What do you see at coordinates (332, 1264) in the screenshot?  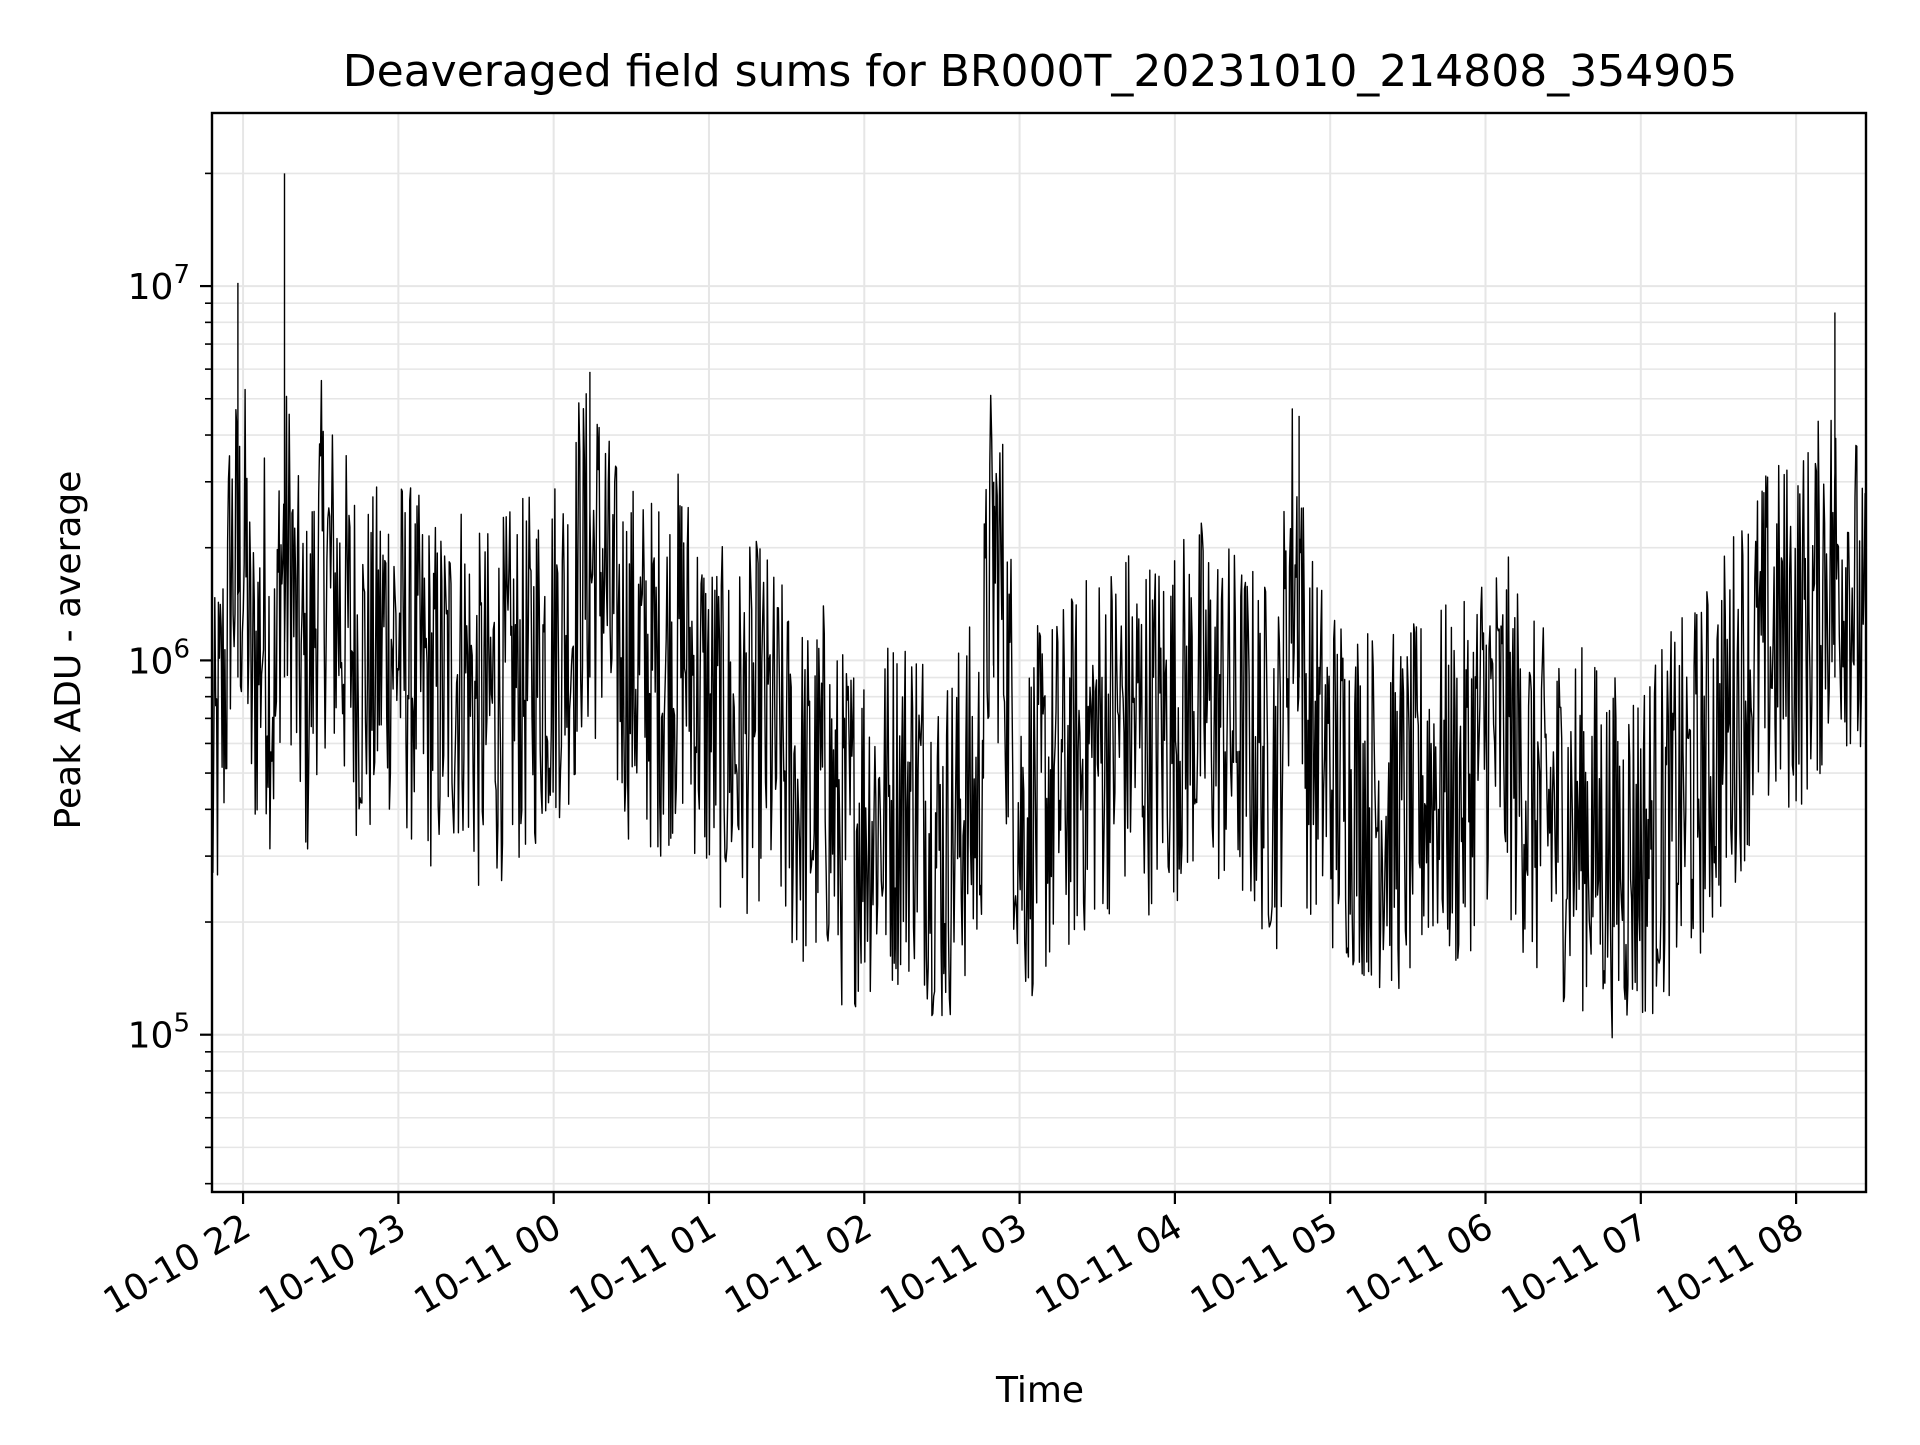 I see `x-tick-label: 10-10 23` at bounding box center [332, 1264].